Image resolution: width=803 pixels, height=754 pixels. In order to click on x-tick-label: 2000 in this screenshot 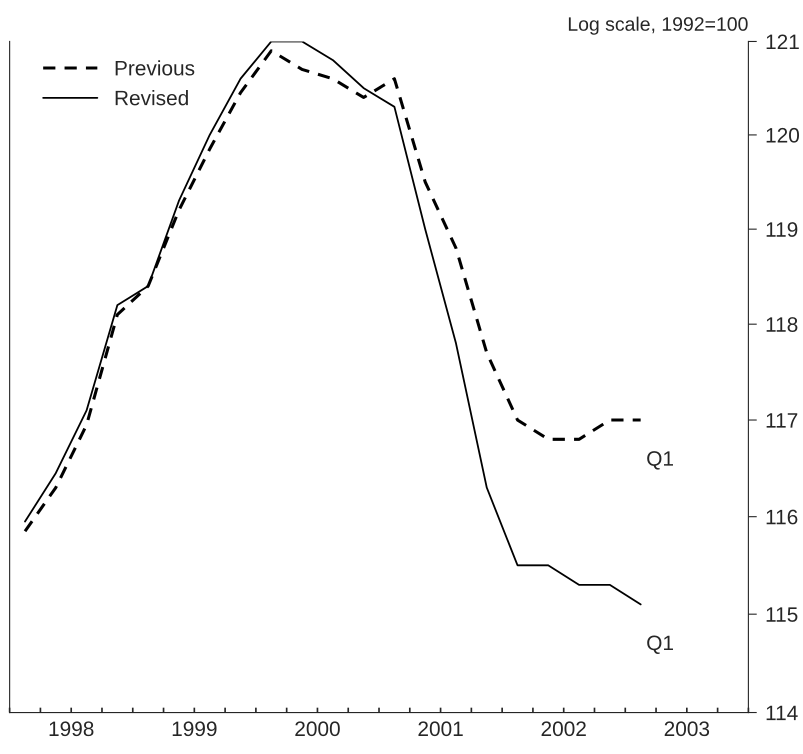, I will do `click(317, 728)`.